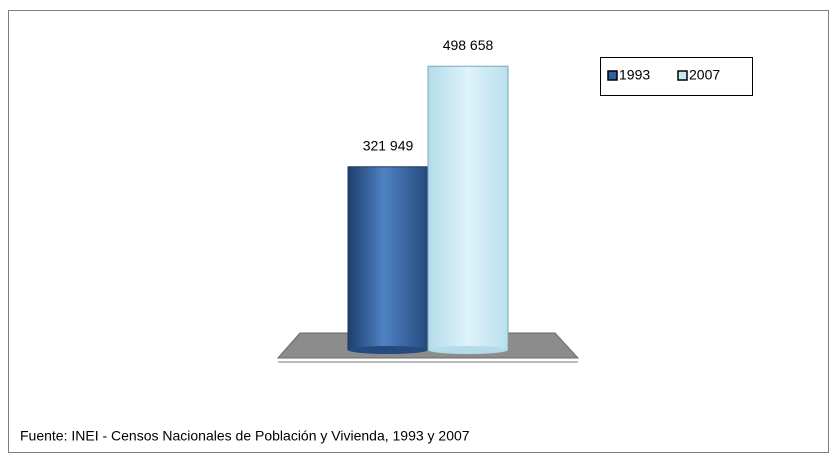 The height and width of the screenshot is (460, 837). I want to click on legend-box, so click(676, 76).